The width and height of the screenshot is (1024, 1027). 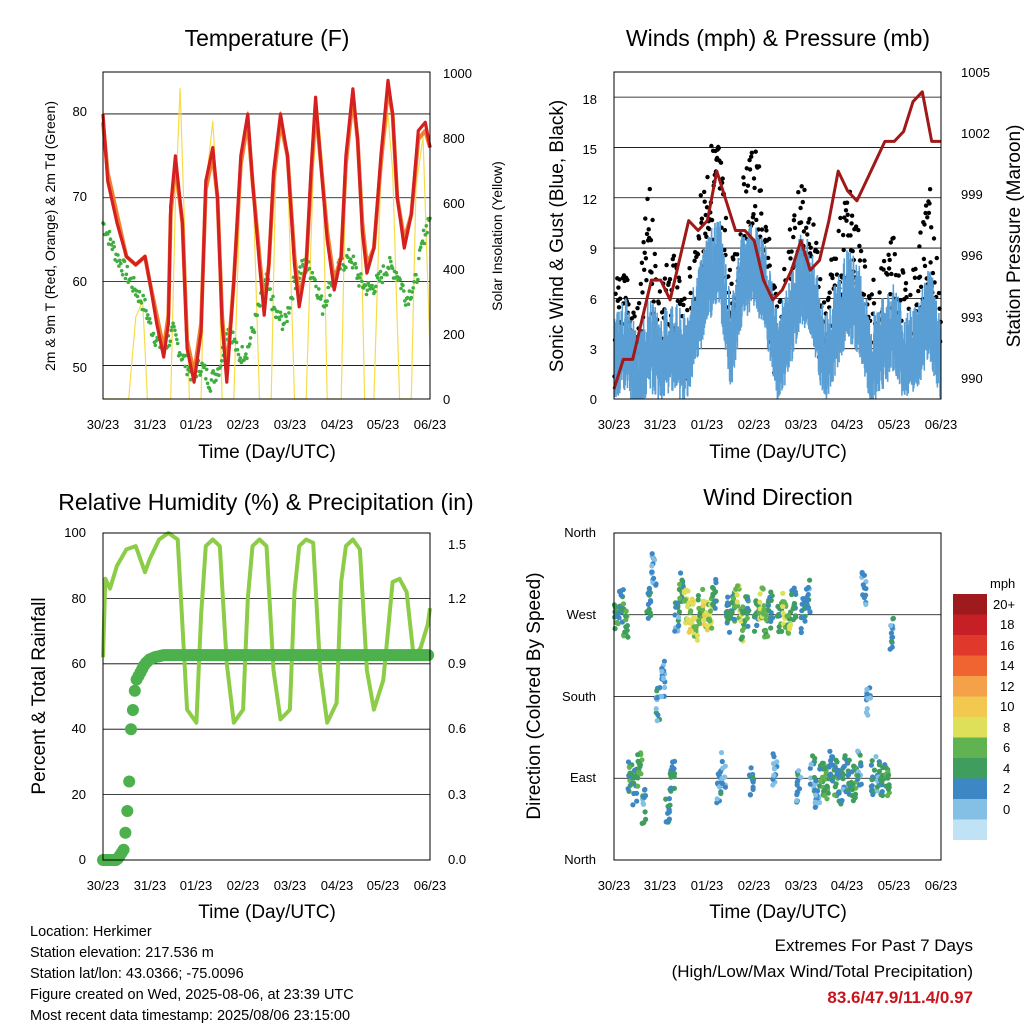 What do you see at coordinates (975, 133) in the screenshot?
I see `winds-y2-tick: 1002` at bounding box center [975, 133].